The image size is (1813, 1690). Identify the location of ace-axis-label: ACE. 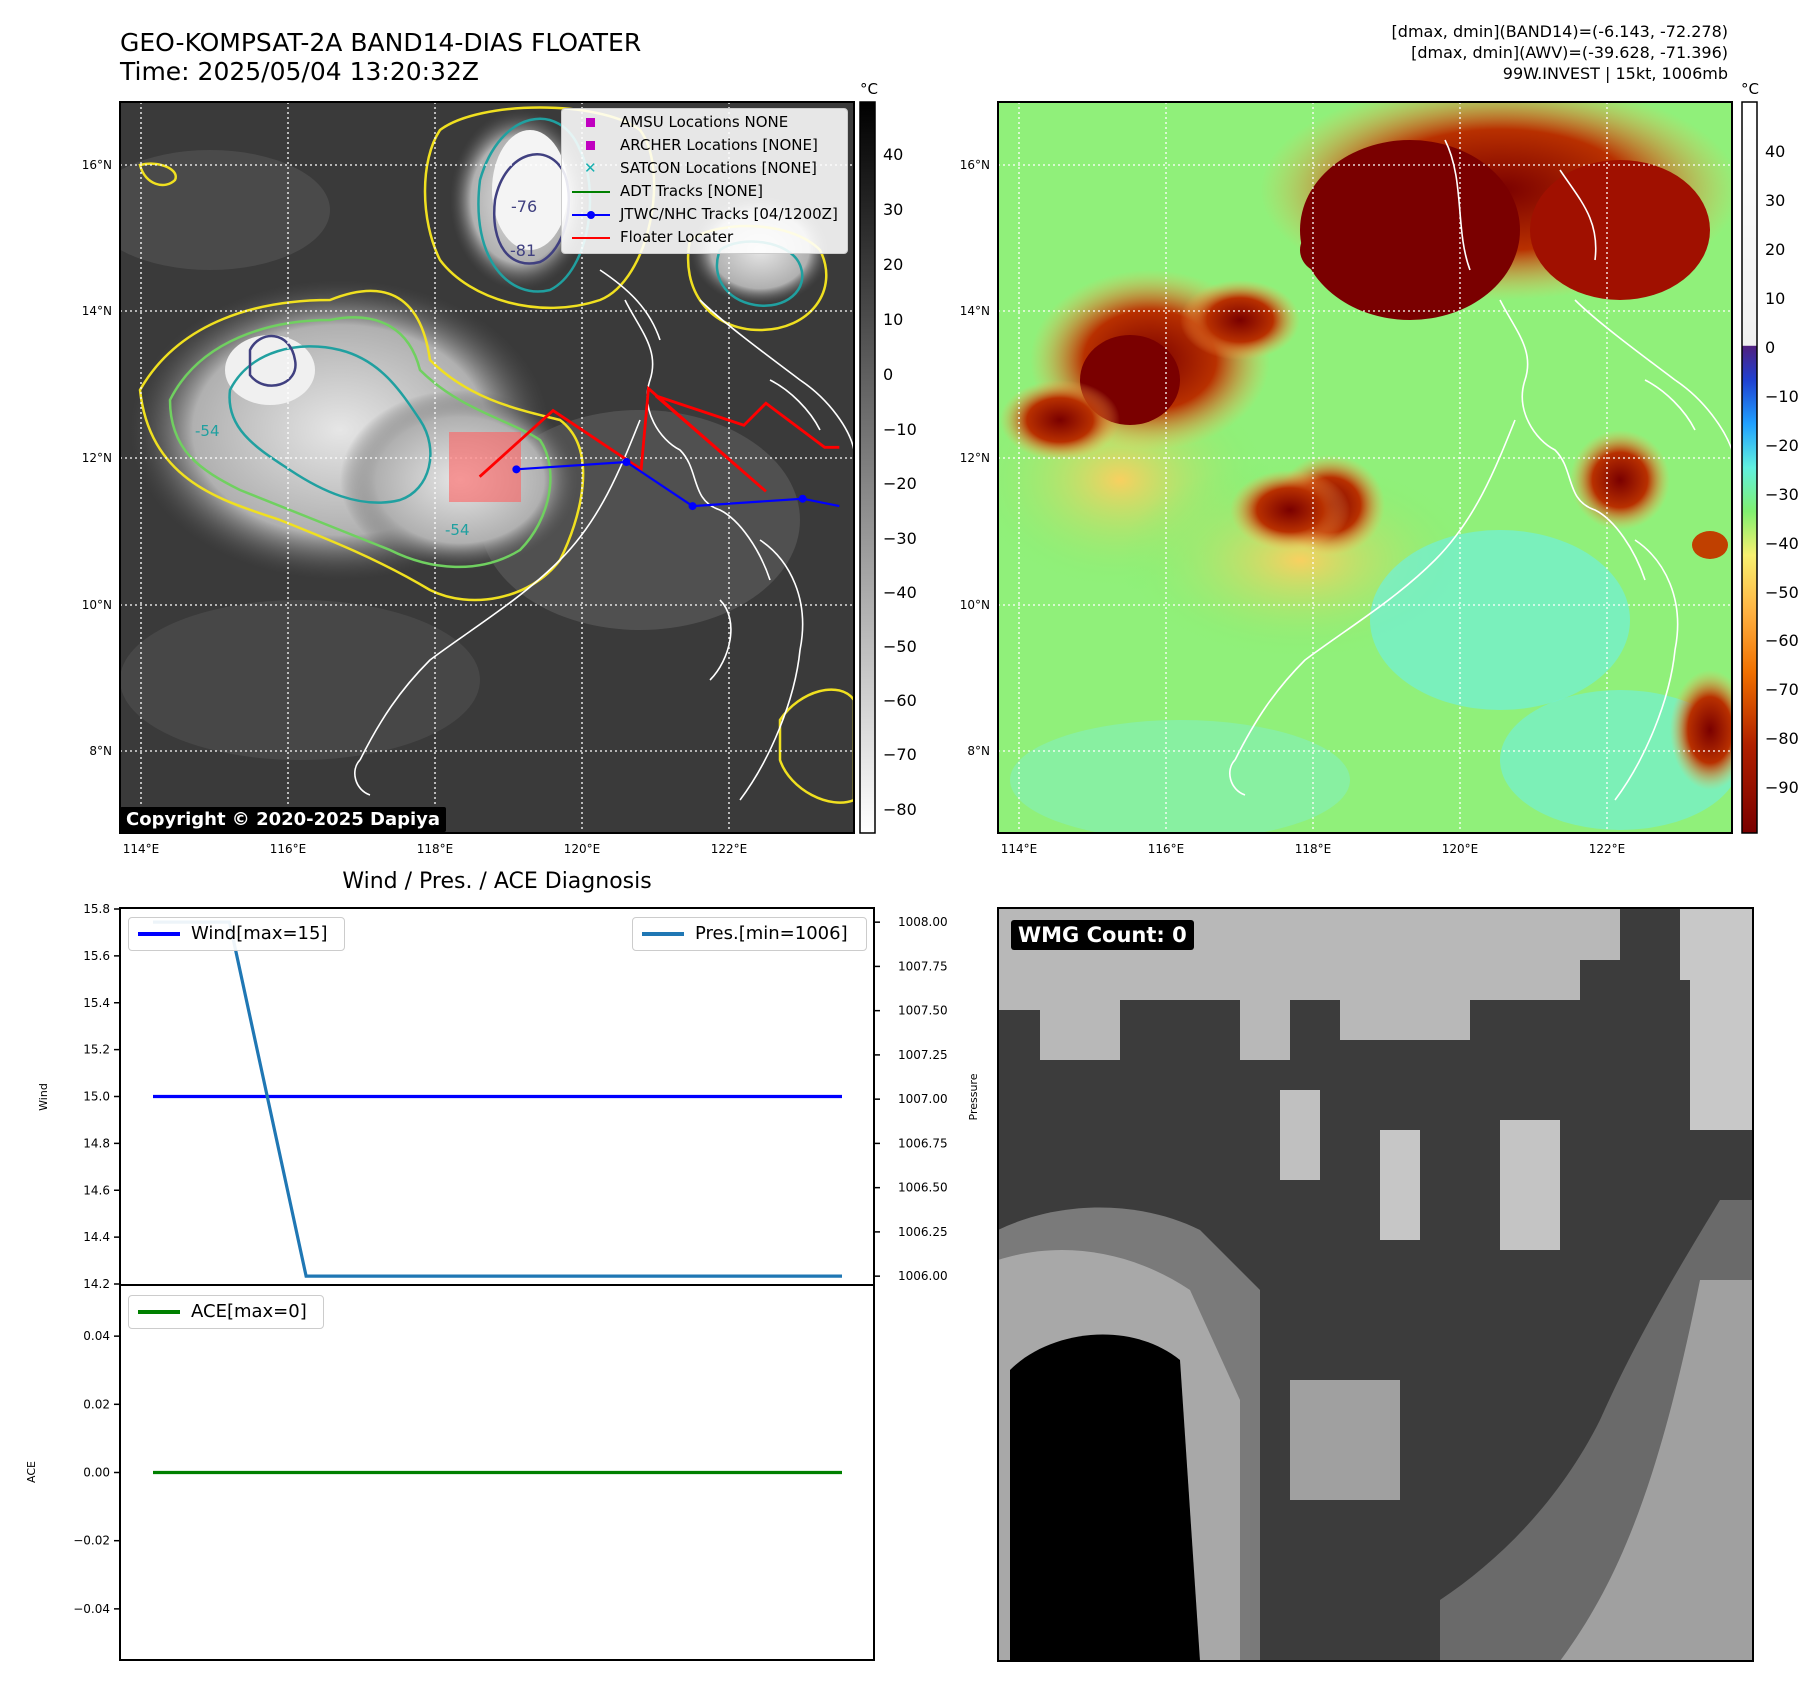
(31, 1472).